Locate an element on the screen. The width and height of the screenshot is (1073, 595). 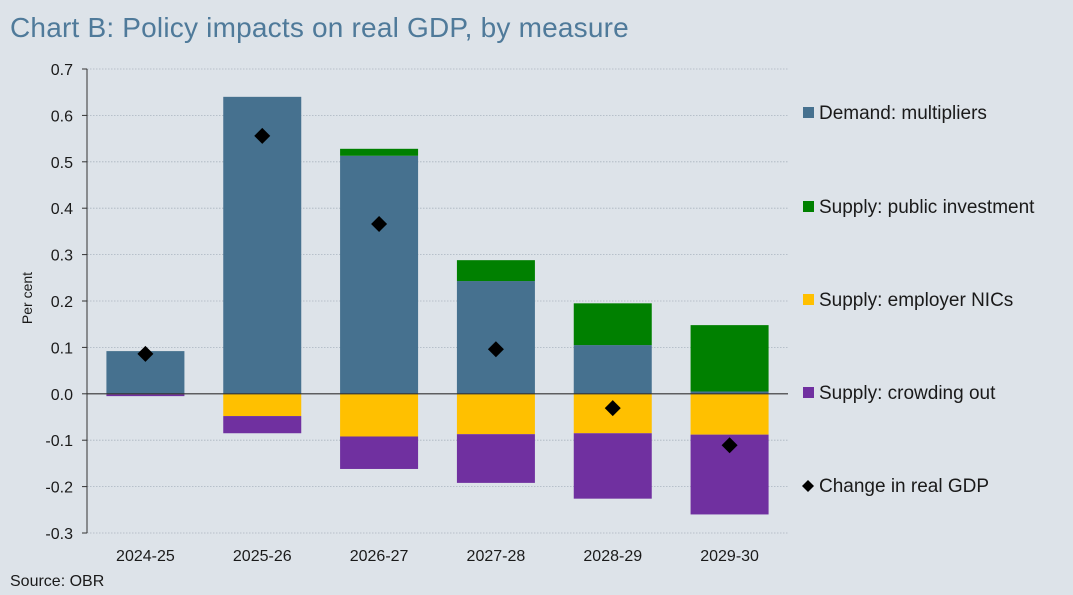
legend-label: Supply: employer NICs is located at coordinates (916, 300).